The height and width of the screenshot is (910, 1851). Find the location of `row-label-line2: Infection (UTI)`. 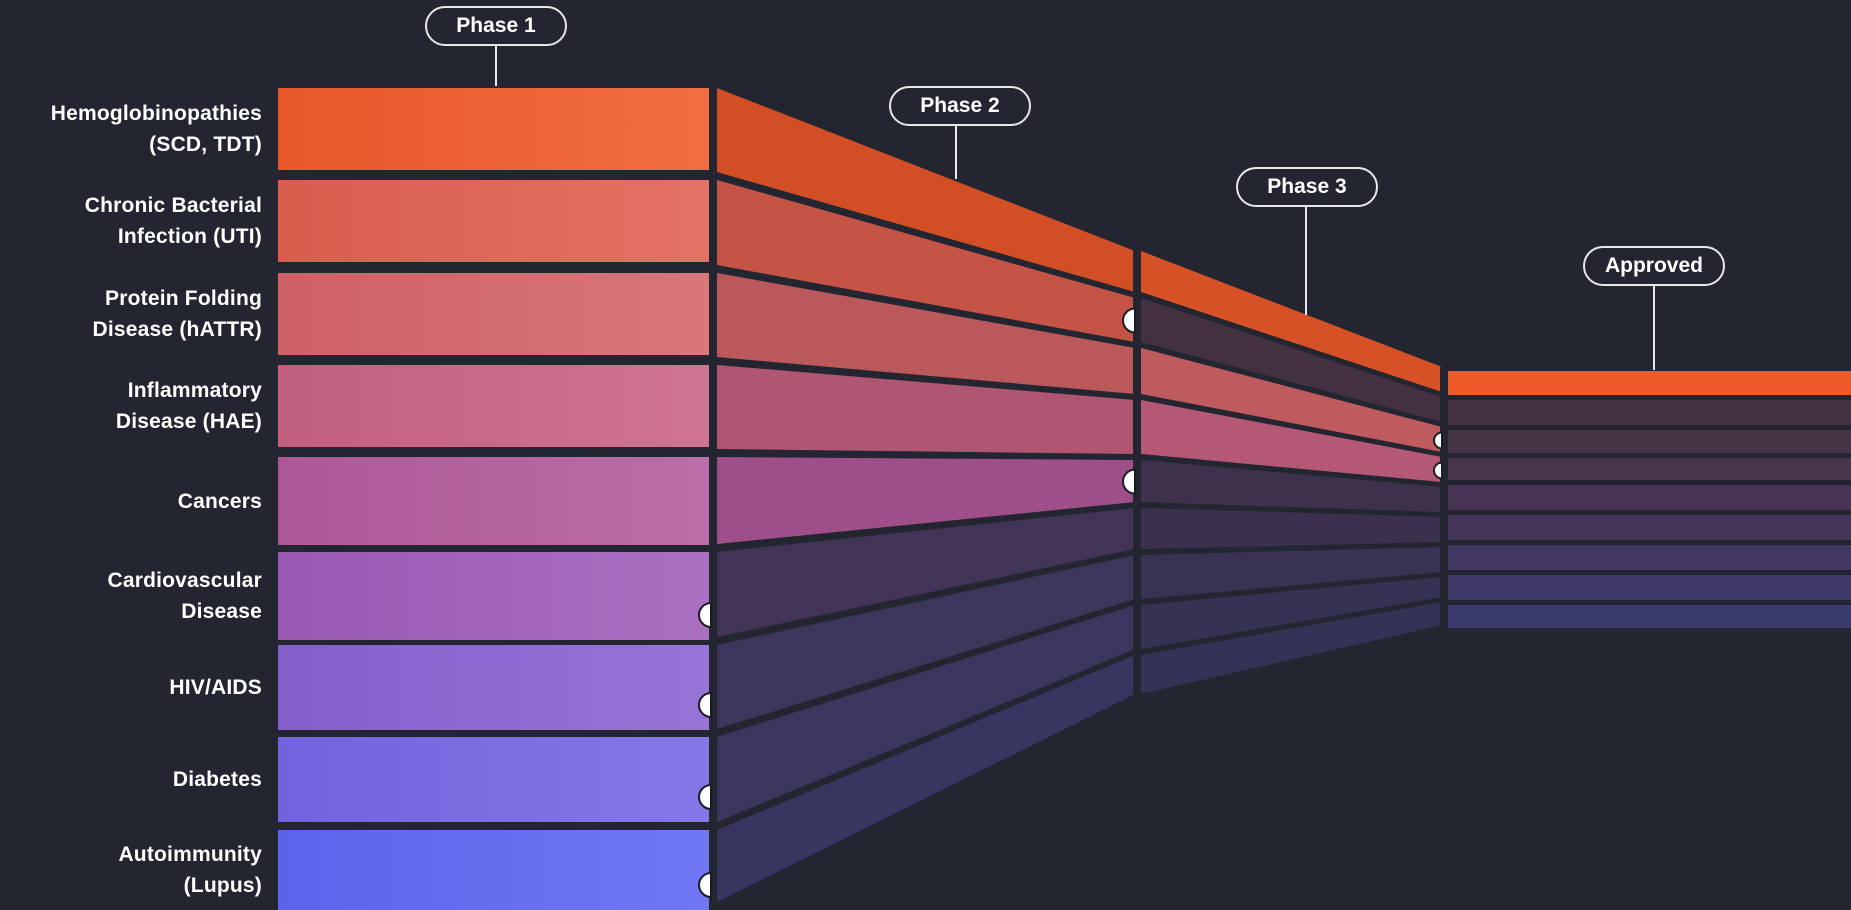

row-label-line2: Infection (UTI) is located at coordinates (189, 236).